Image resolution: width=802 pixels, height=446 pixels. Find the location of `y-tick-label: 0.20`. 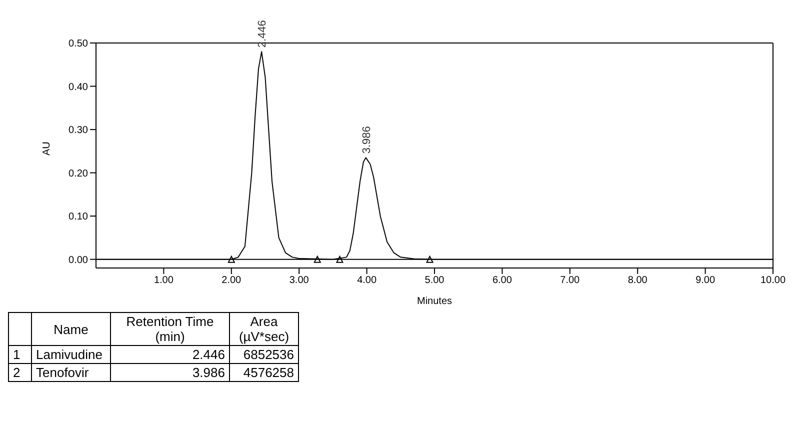

y-tick-label: 0.20 is located at coordinates (78, 174).